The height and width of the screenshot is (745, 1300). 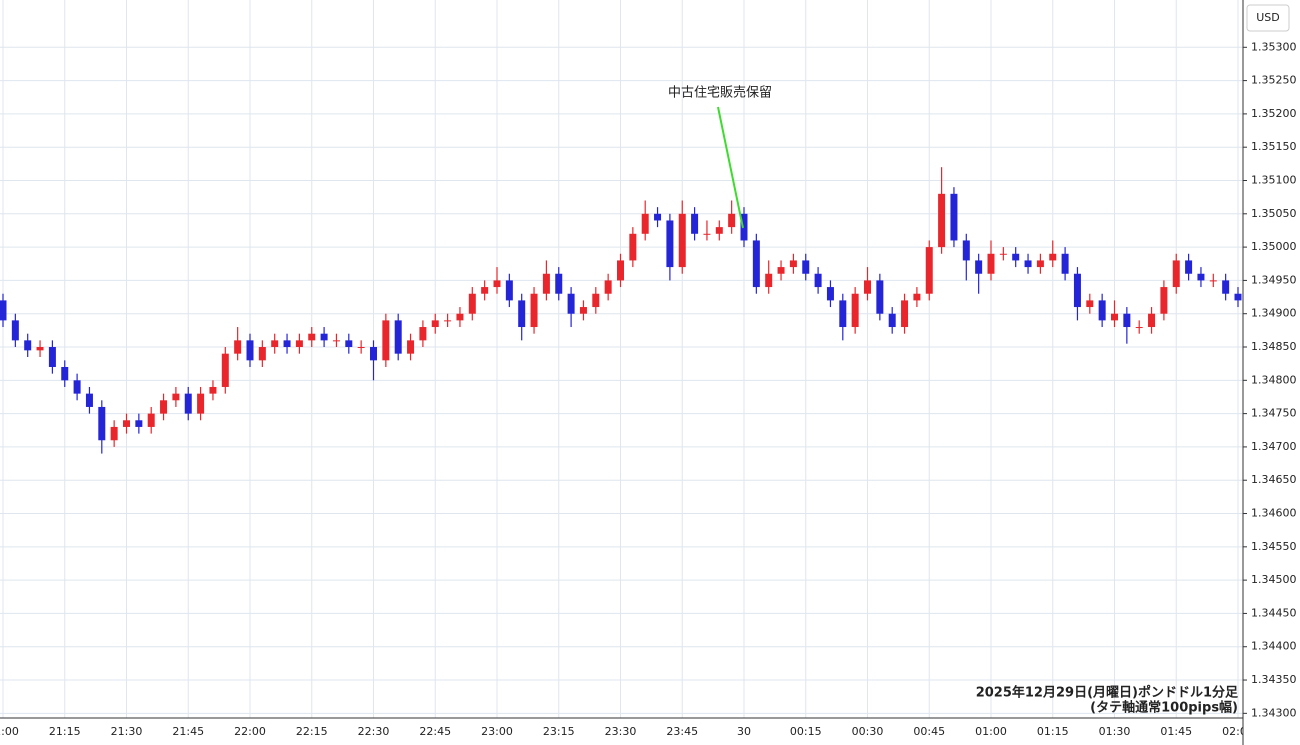 I want to click on x-tick-label: 21:00, so click(x=9, y=731).